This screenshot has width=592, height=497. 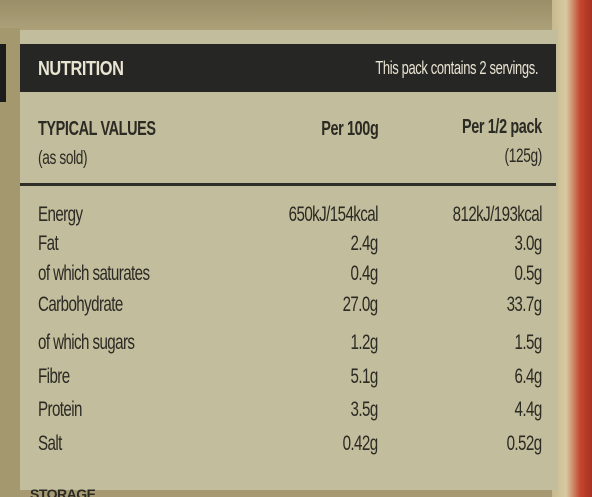 I want to click on row-value-per100: 0.42g, so click(x=361, y=443).